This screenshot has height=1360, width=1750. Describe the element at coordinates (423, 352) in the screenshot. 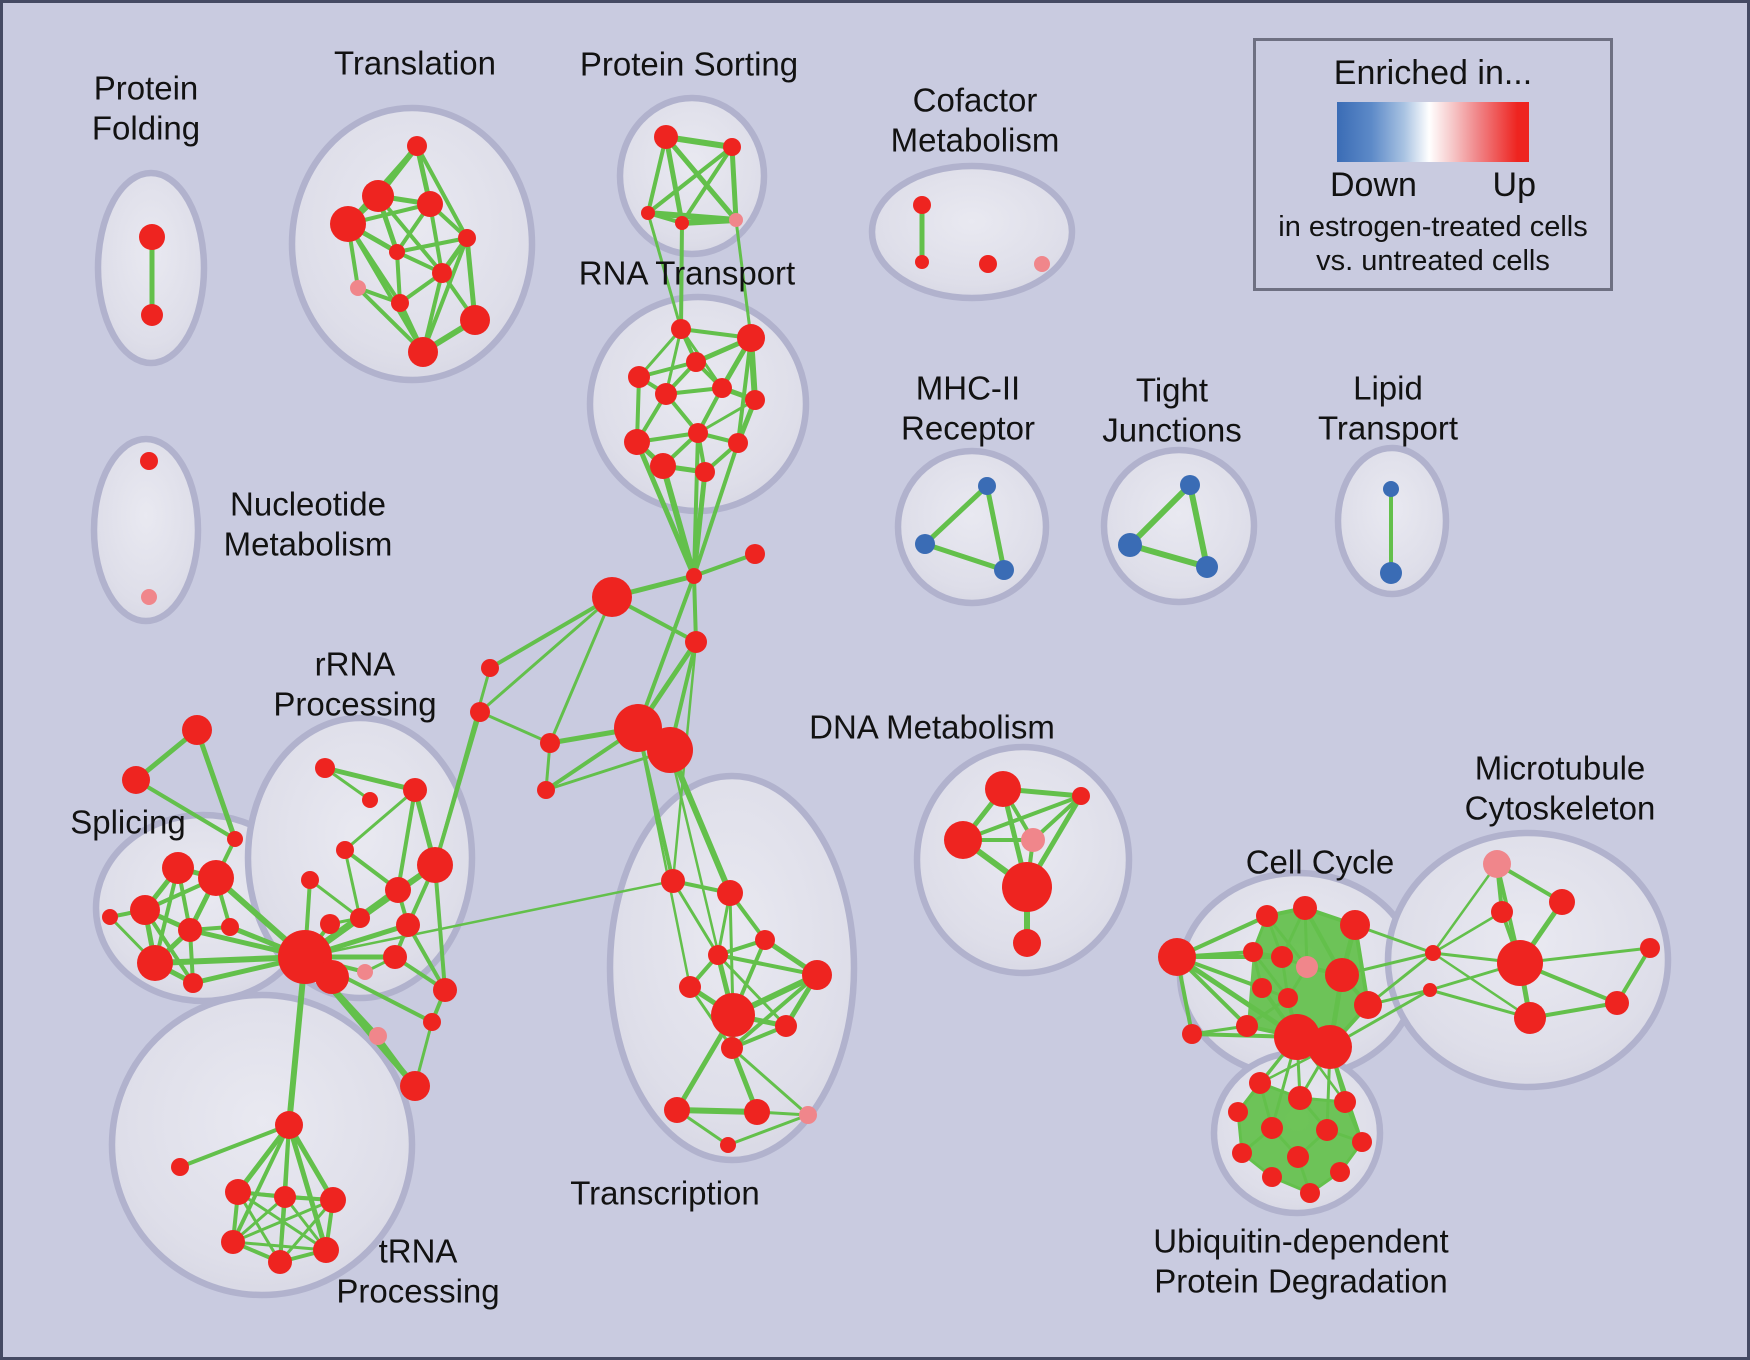

I see `node-t11` at that location.